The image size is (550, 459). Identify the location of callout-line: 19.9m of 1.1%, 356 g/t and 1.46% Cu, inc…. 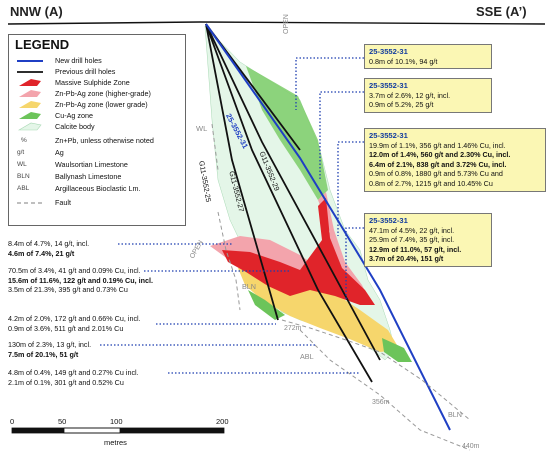
(437, 145).